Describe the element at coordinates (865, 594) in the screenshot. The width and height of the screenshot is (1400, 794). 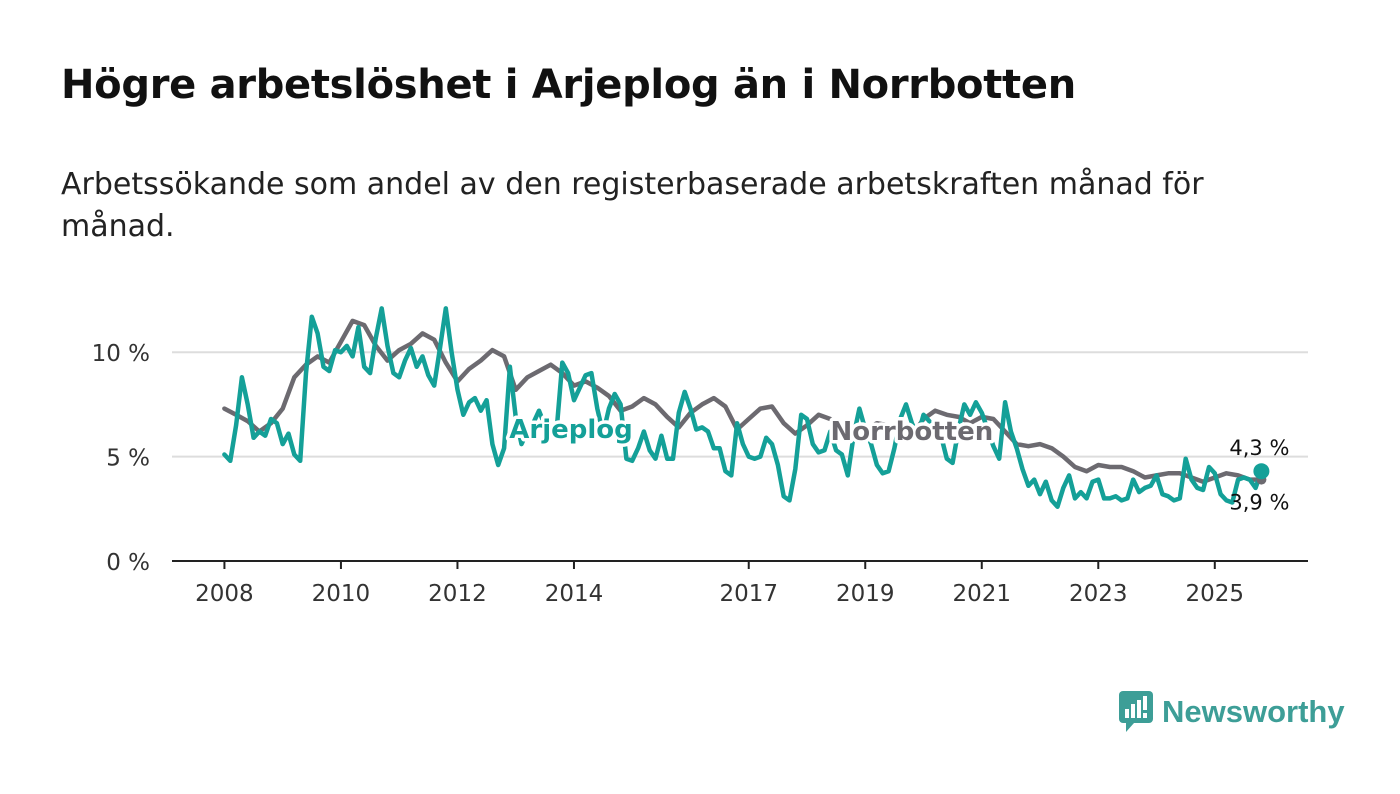
I see `x-tick-label: 2019` at that location.